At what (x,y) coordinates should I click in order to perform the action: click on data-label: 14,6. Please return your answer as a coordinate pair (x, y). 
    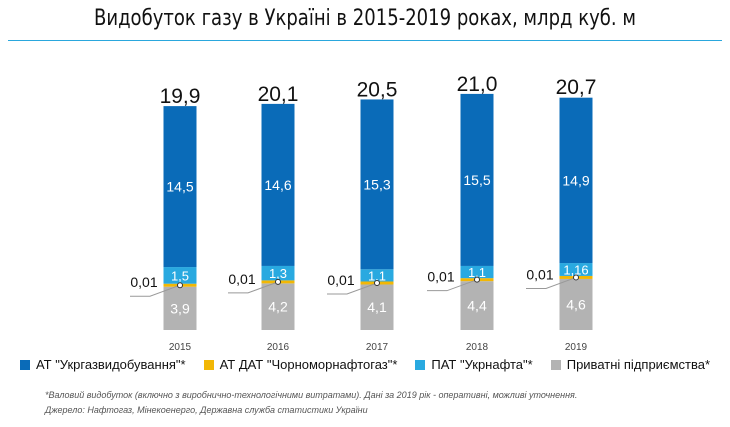
    Looking at the image, I should click on (277, 185).